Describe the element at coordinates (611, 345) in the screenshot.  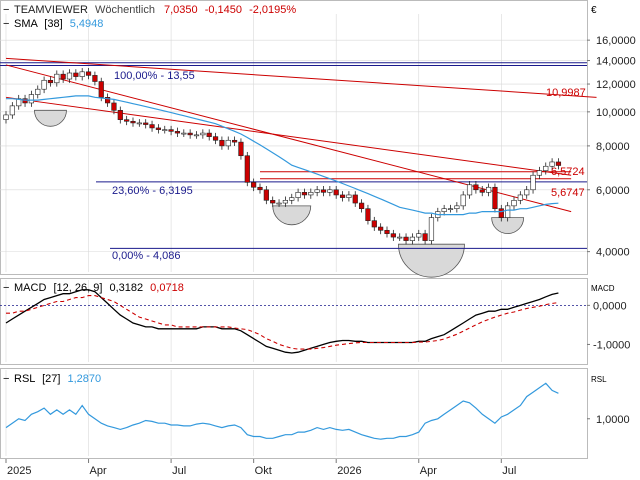
I see `macd-tick-label: -1,0000` at that location.